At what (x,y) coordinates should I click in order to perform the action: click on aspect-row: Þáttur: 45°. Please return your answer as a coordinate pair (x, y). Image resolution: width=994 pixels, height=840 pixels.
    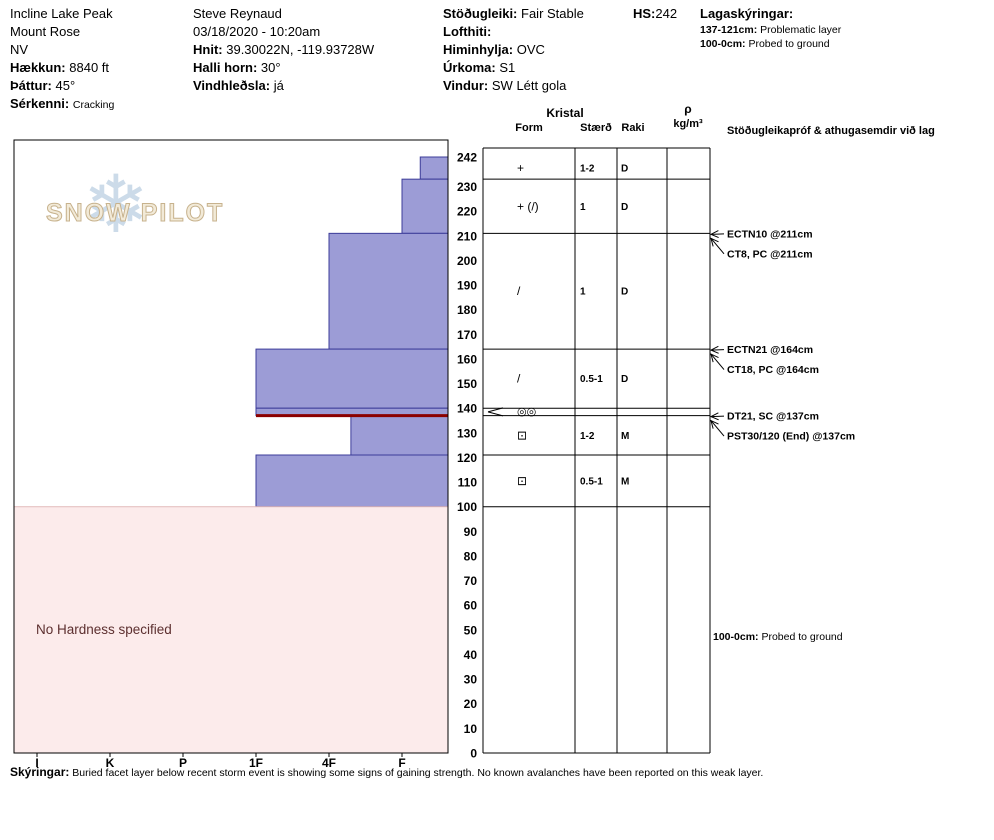
    Looking at the image, I should click on (62, 86).